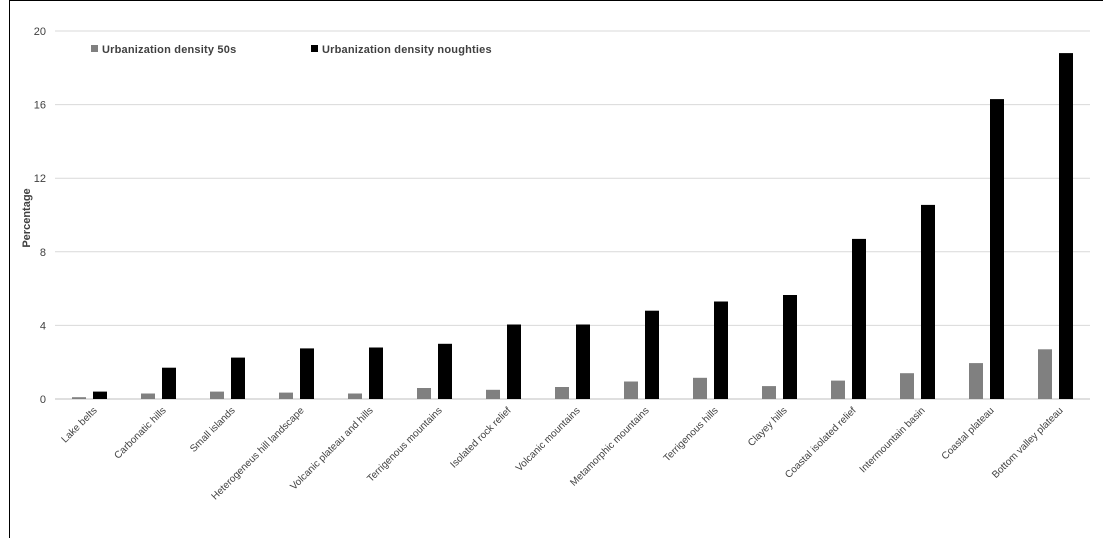 The height and width of the screenshot is (538, 1104). What do you see at coordinates (140, 433) in the screenshot?
I see `category-label: Carbonatic hills` at bounding box center [140, 433].